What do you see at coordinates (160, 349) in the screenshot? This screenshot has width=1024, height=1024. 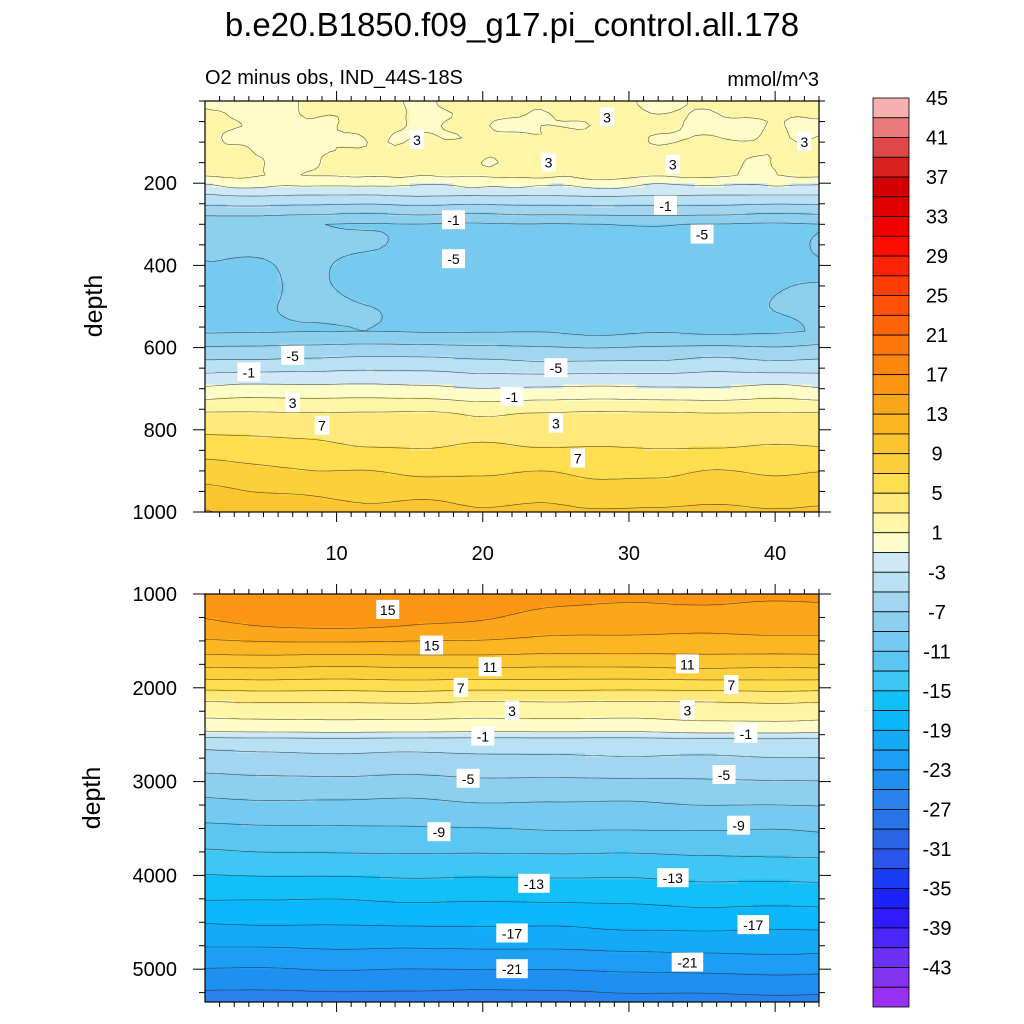 I see `y-tick-label: 600` at bounding box center [160, 349].